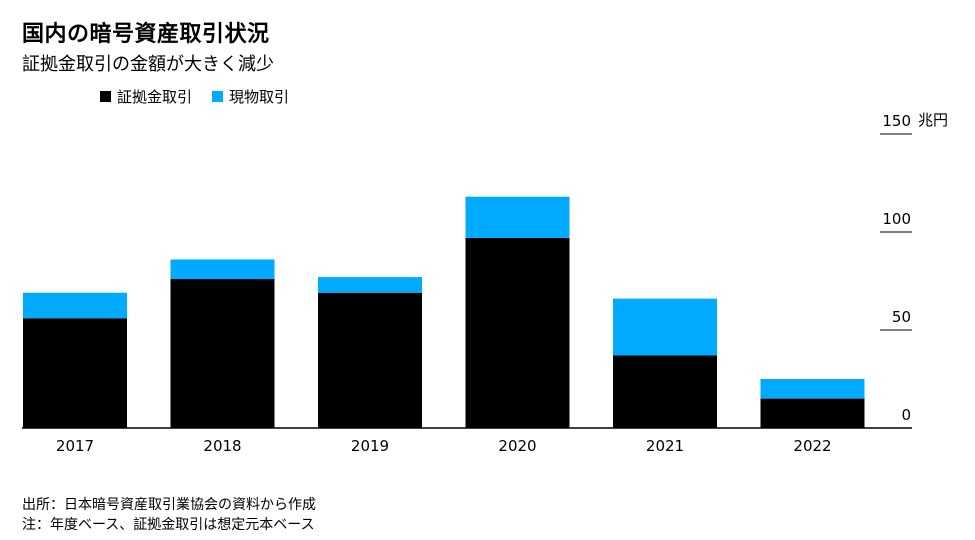  What do you see at coordinates (906, 415) in the screenshot?
I see `y-tick-label: 0` at bounding box center [906, 415].